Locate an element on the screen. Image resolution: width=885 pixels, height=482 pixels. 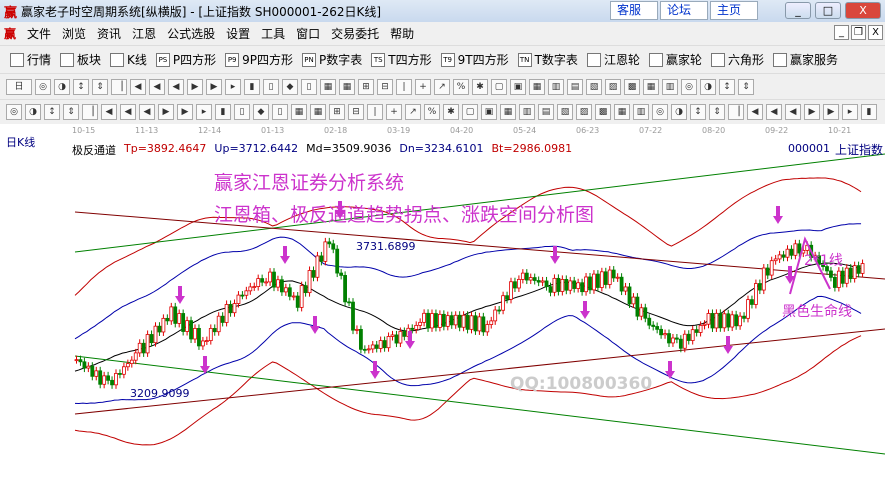
toolbar-item: P9 9P四方形 is located at coordinates (259, 59).